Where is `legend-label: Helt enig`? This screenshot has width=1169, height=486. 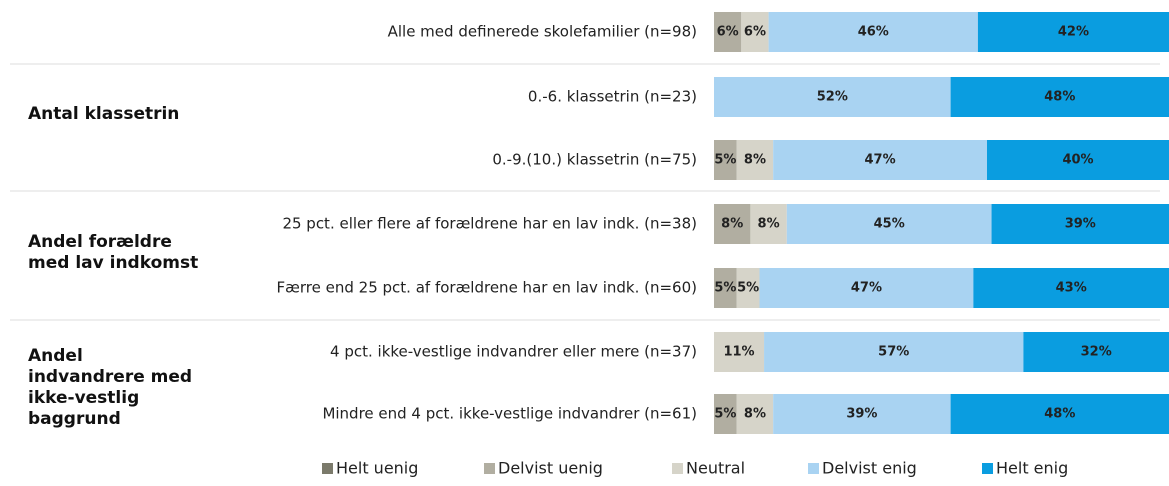 legend-label: Helt enig is located at coordinates (1032, 468).